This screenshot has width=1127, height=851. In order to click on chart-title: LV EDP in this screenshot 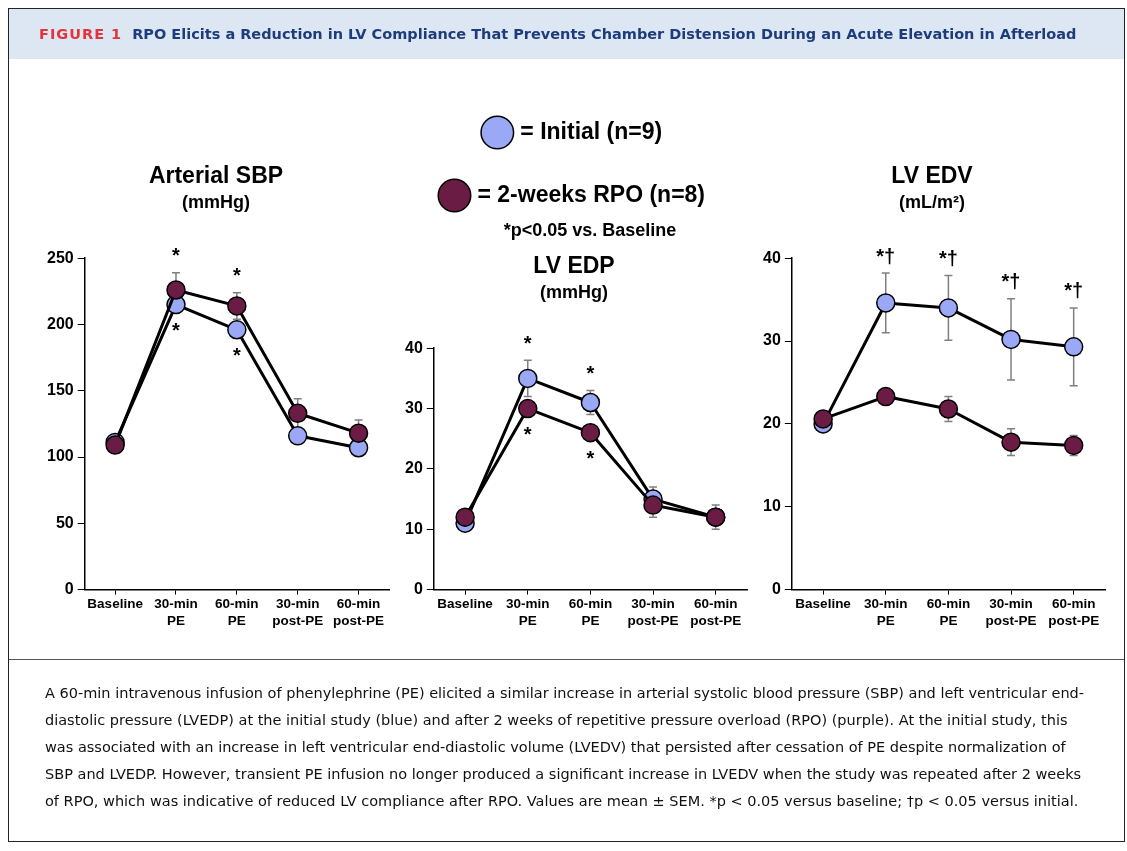, I will do `click(574, 265)`.